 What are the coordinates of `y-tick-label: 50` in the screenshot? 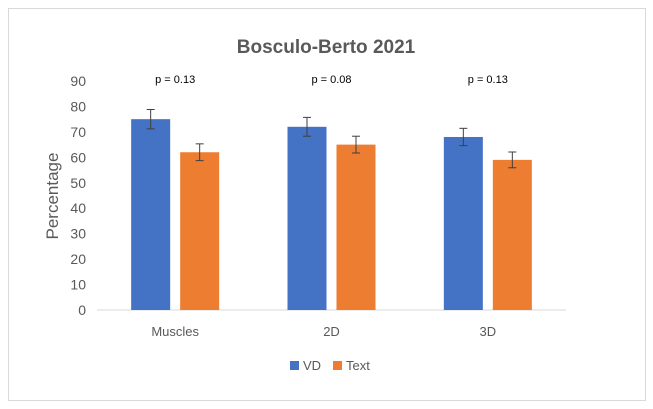 It's located at (78, 183).